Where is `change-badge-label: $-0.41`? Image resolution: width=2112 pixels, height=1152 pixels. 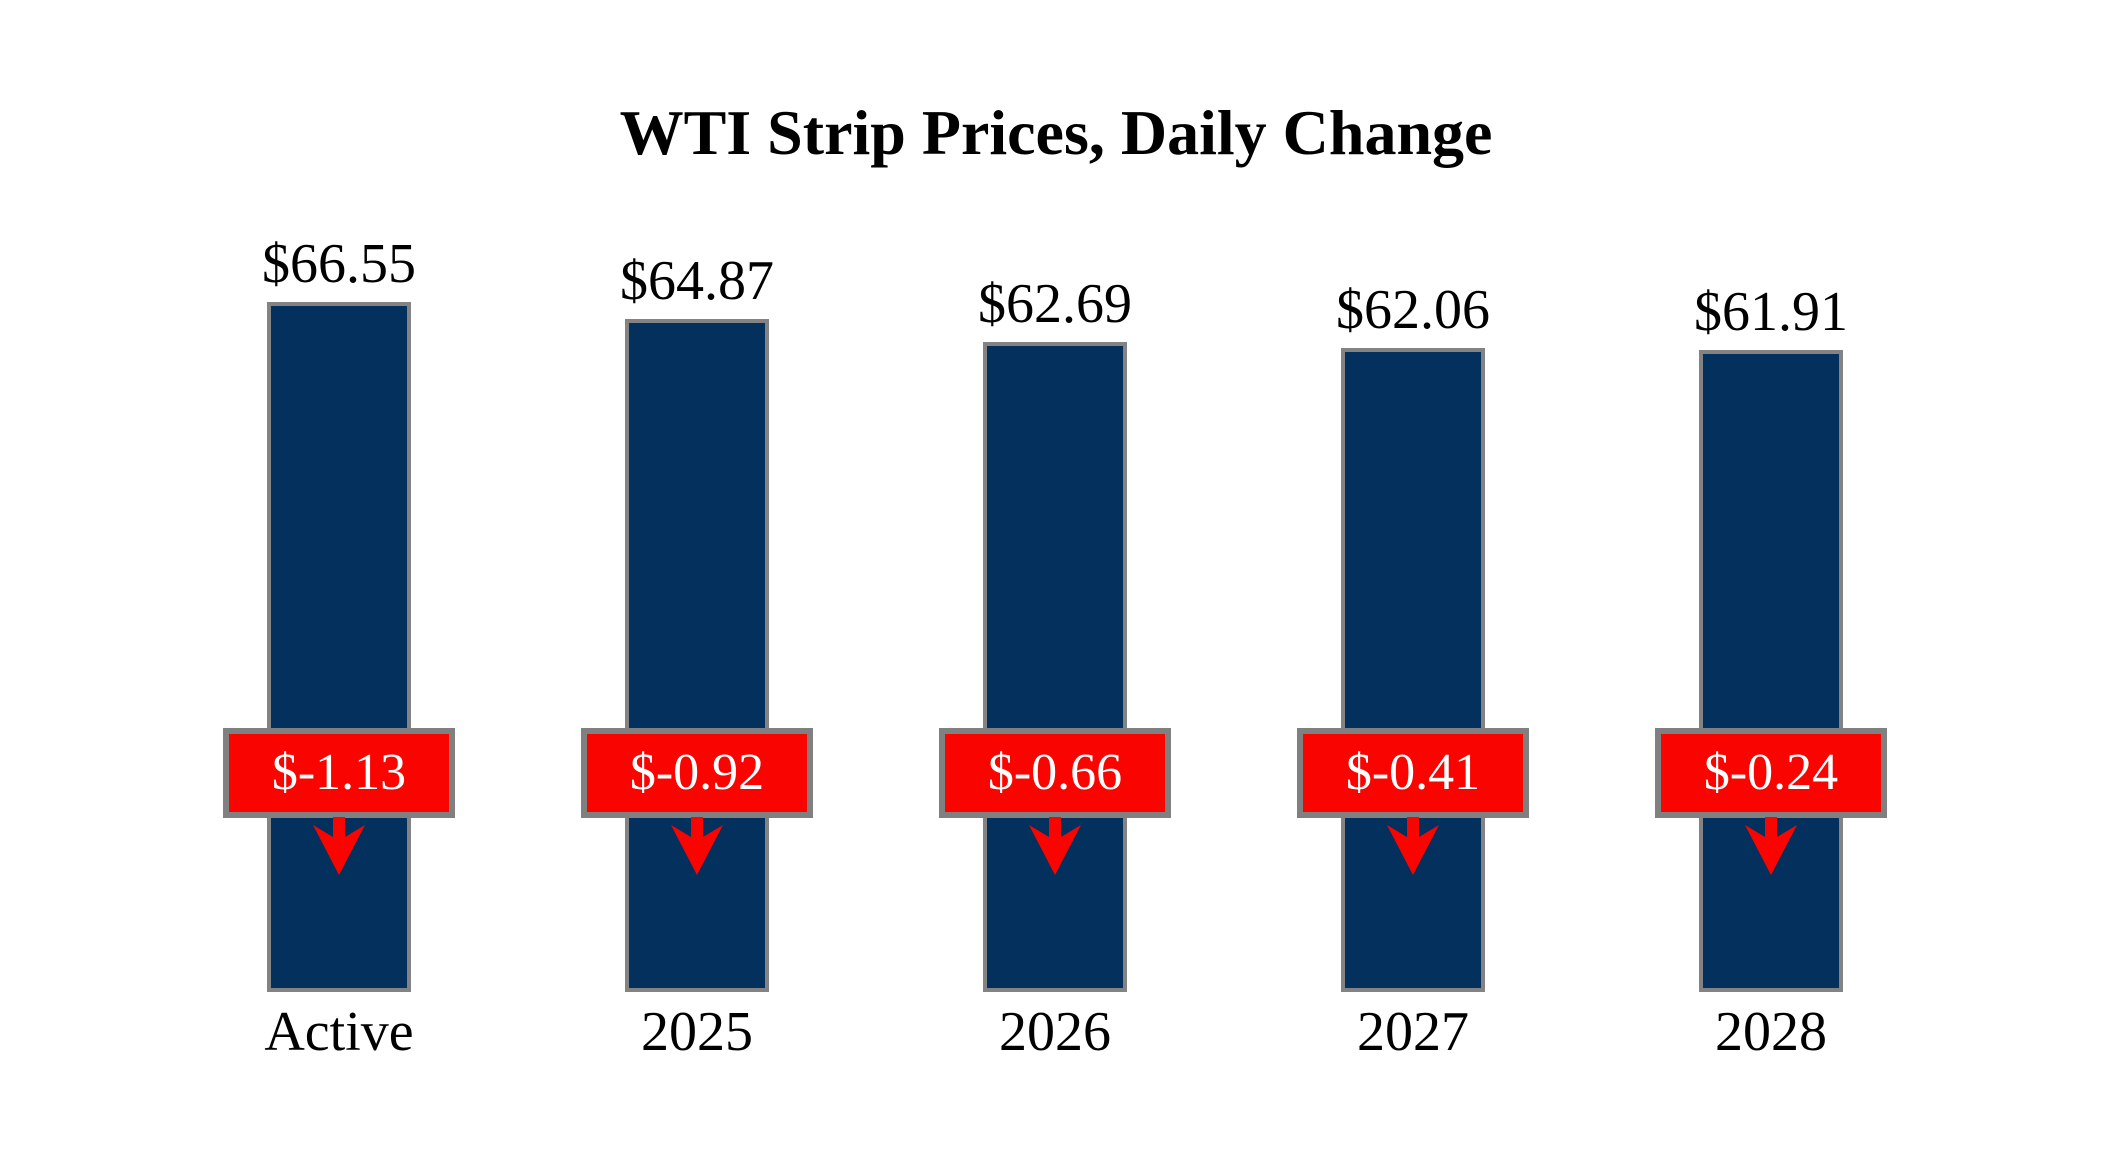
change-badge-label: $-0.41 is located at coordinates (1413, 772).